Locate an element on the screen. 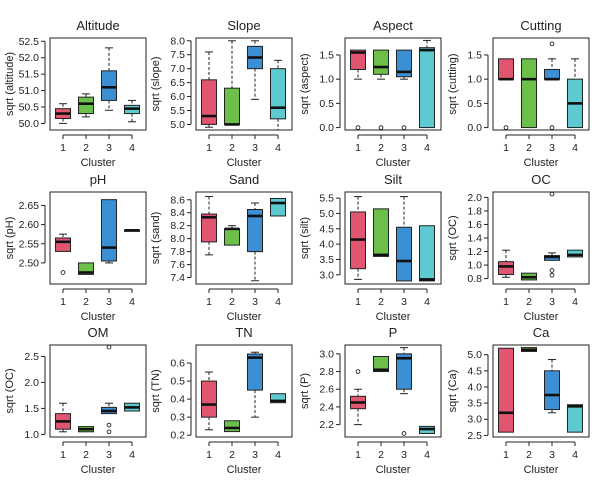  y-tick-label: 3.5 is located at coordinates (326, 260).